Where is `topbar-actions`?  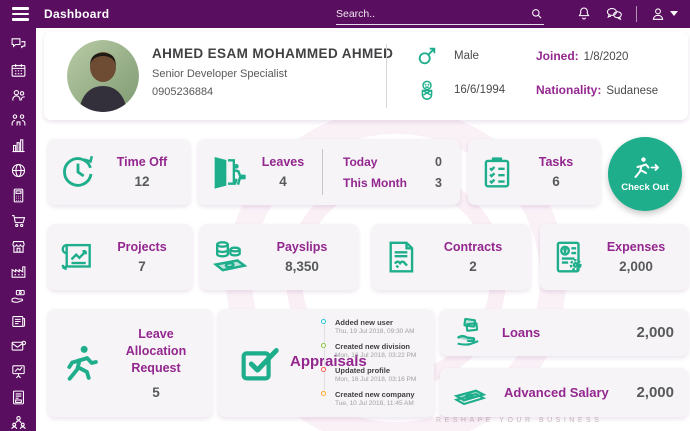 topbar-actions is located at coordinates (627, 14).